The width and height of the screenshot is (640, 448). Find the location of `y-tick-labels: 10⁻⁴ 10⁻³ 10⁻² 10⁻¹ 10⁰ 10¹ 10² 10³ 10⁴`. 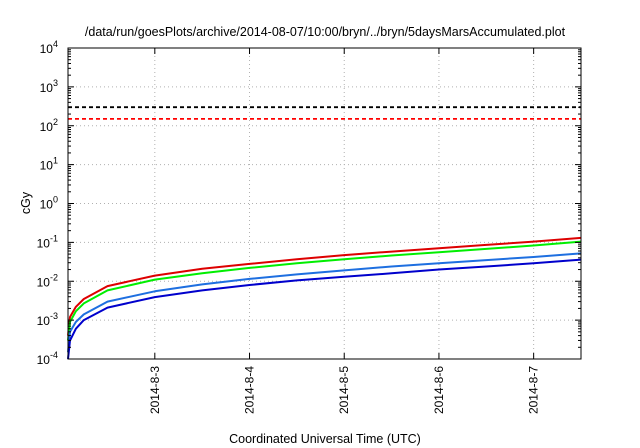

y-tick-labels: 10⁻⁴ 10⁻³ 10⁻² 10⁻¹ 10⁰ 10¹ 10² 10³ 10⁴ is located at coordinates (47, 203).